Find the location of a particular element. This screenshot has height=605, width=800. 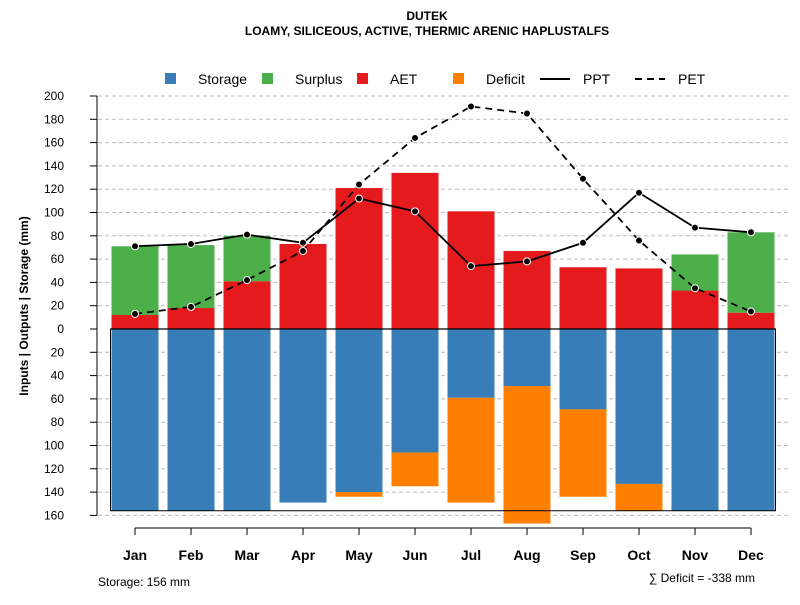

point-pet-aug is located at coordinates (527, 113).